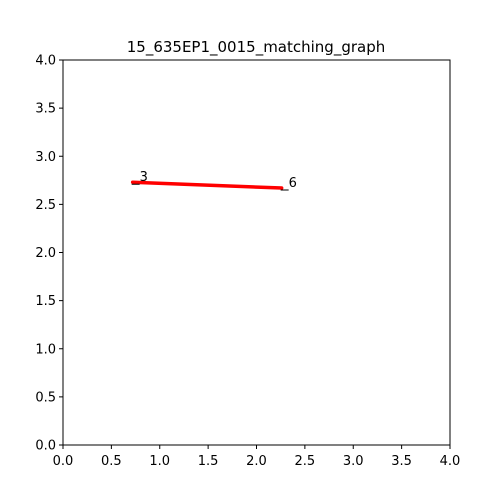  I want to click on graph-node-label-0: 3, so click(144, 177).